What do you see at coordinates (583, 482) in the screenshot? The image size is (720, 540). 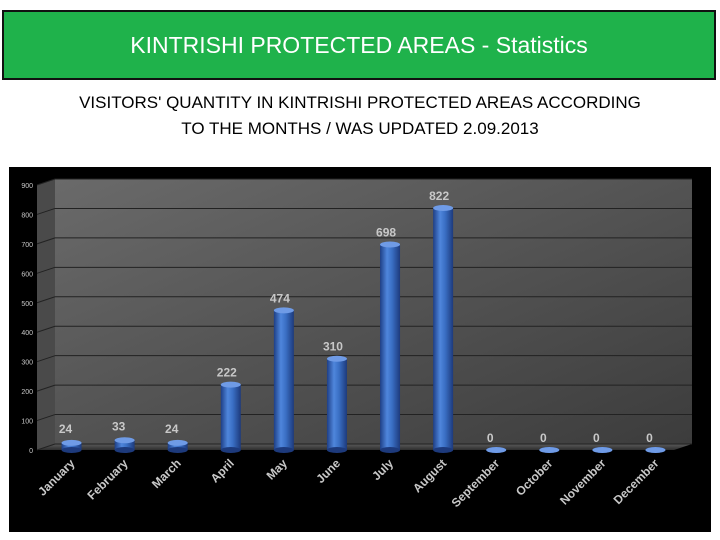 I see `x-tick-label: November` at bounding box center [583, 482].